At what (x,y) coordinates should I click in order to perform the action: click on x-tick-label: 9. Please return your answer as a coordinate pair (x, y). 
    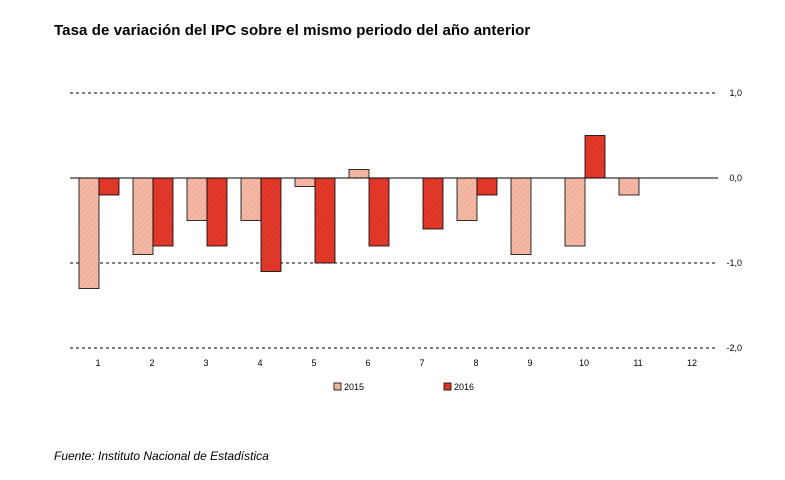
    Looking at the image, I should click on (529, 363).